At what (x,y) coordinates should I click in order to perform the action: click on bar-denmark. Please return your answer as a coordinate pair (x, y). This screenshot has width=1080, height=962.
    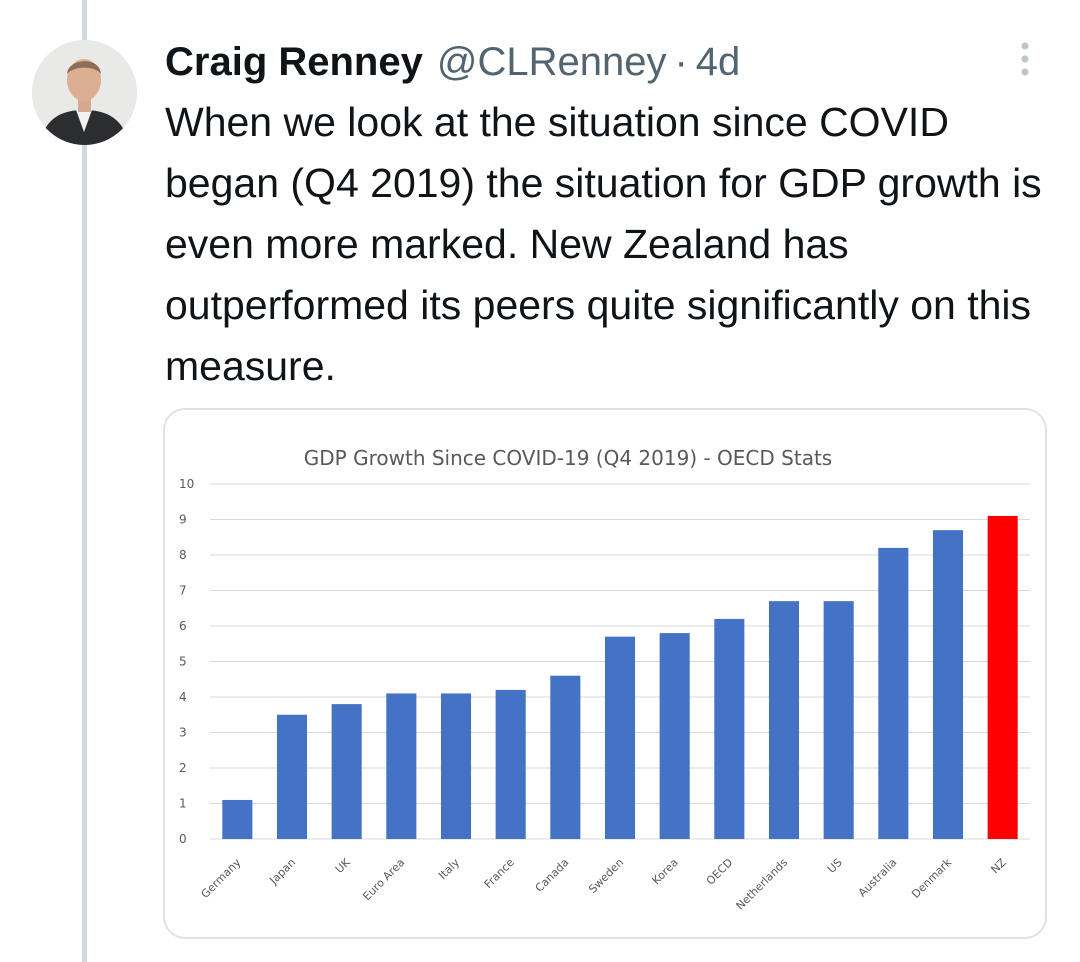
    Looking at the image, I should click on (948, 684).